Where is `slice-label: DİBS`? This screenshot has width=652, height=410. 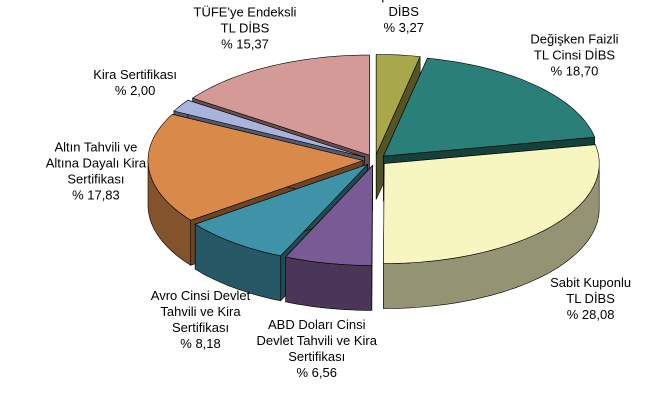 slice-label: DİBS is located at coordinates (404, 11).